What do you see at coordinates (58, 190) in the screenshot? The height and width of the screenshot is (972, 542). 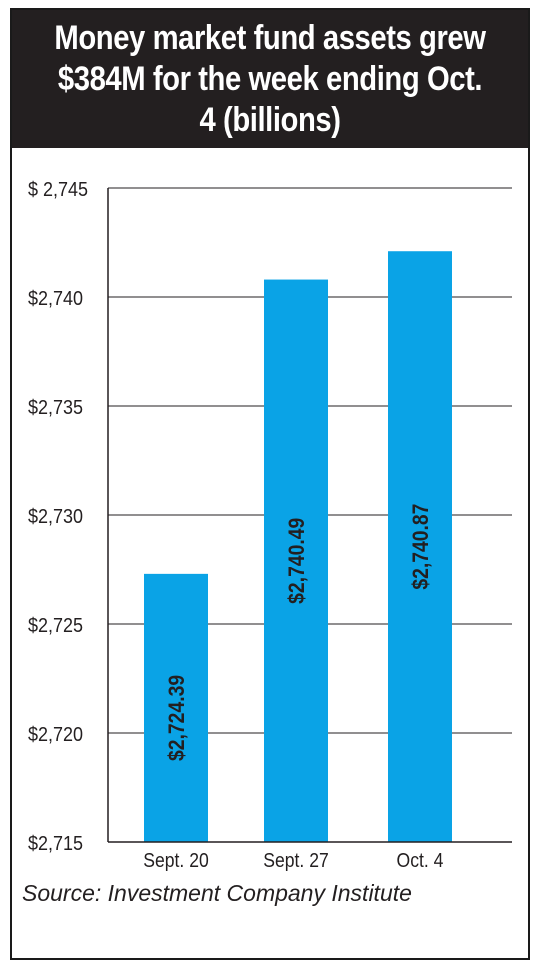 I see `y-tick-label: $ 2,745` at bounding box center [58, 190].